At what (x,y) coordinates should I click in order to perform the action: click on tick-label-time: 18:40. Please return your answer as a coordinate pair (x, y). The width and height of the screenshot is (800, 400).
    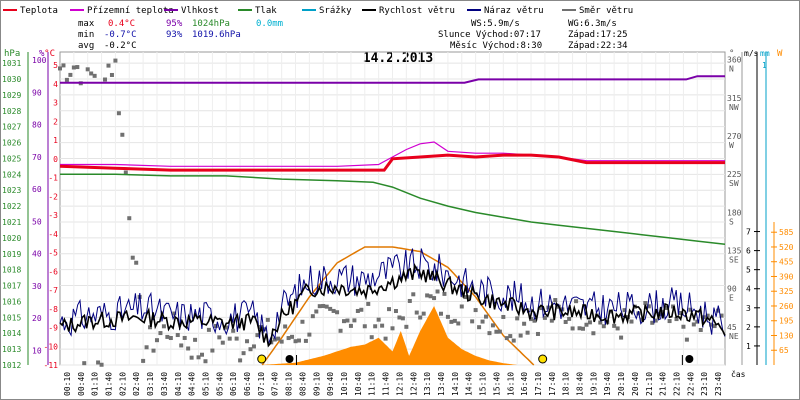
    Looking at the image, I should click on (580, 384).